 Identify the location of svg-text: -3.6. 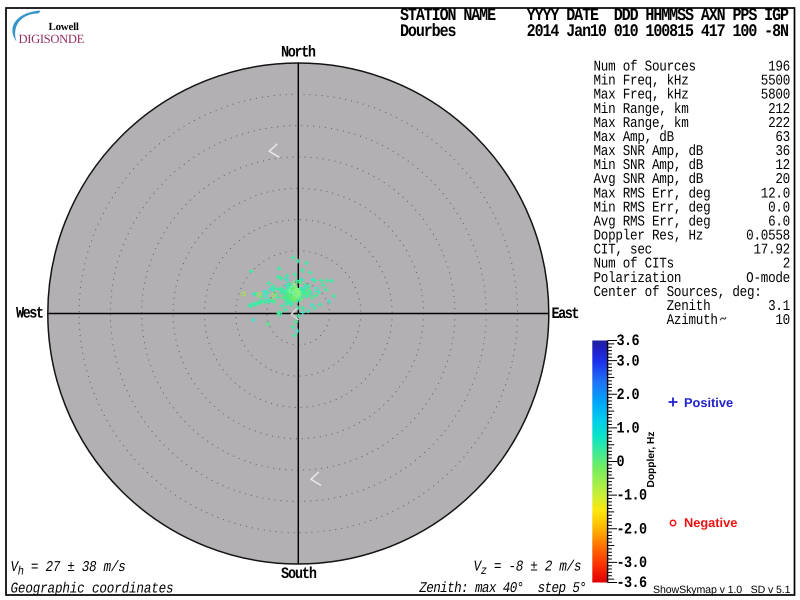
(632, 584).